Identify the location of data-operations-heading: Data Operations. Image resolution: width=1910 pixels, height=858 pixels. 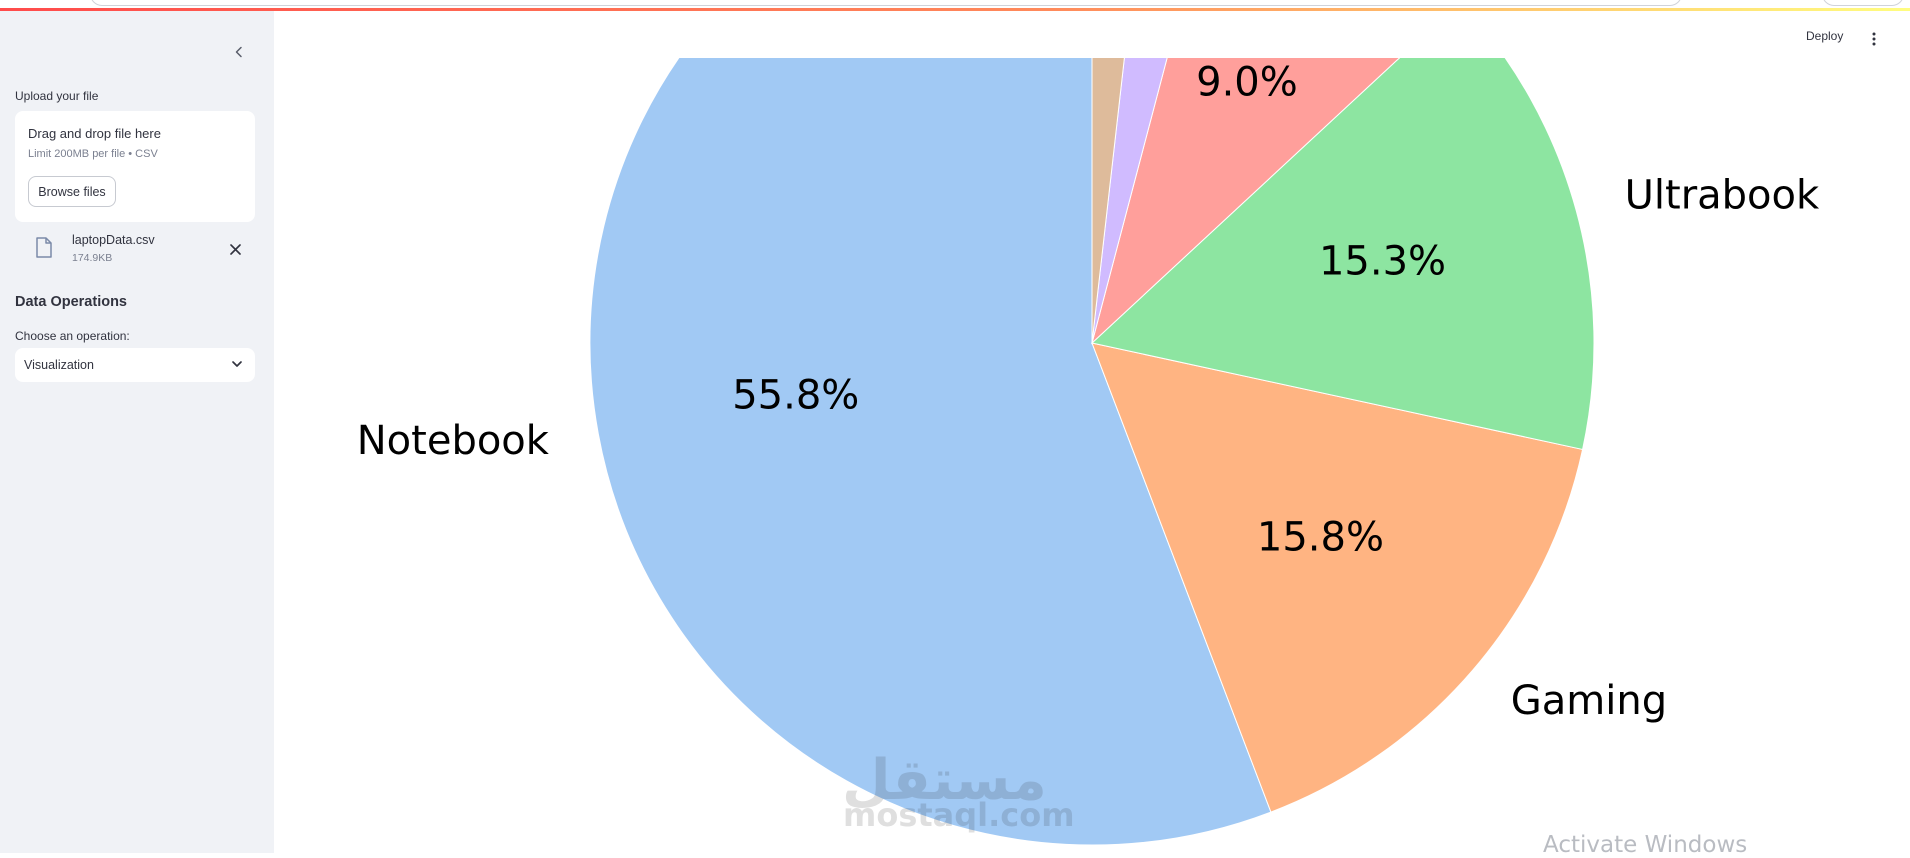
(71, 302).